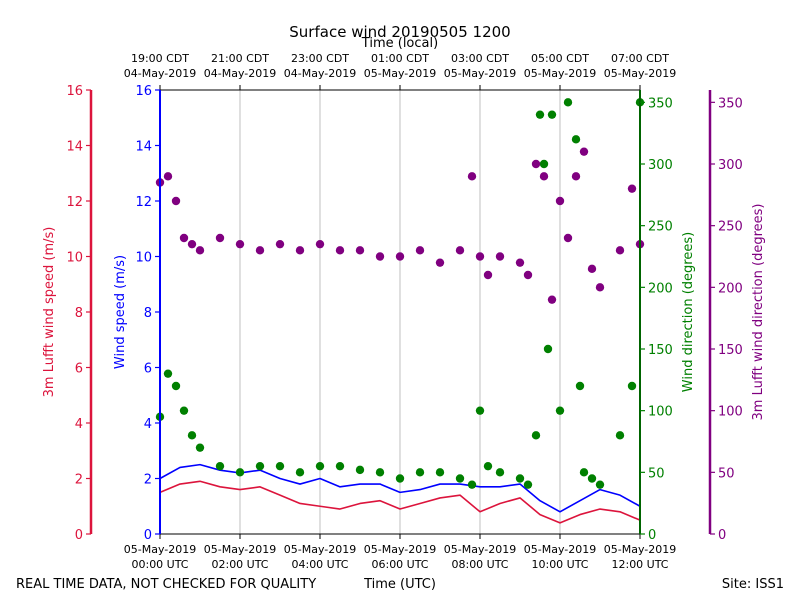  I want to click on top-x-tick-label: 03:00 CDT, so click(480, 58).